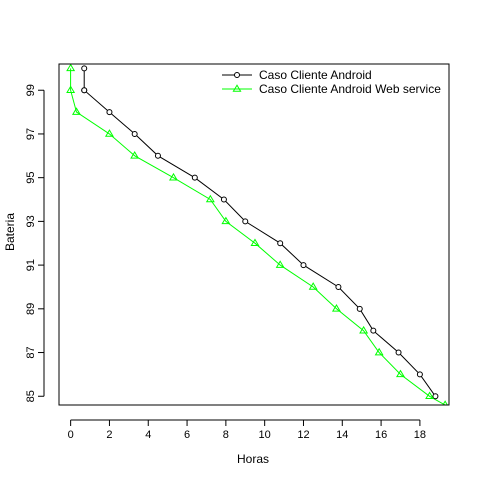 The height and width of the screenshot is (480, 480). I want to click on x-tick-label-1: 2, so click(109, 435).